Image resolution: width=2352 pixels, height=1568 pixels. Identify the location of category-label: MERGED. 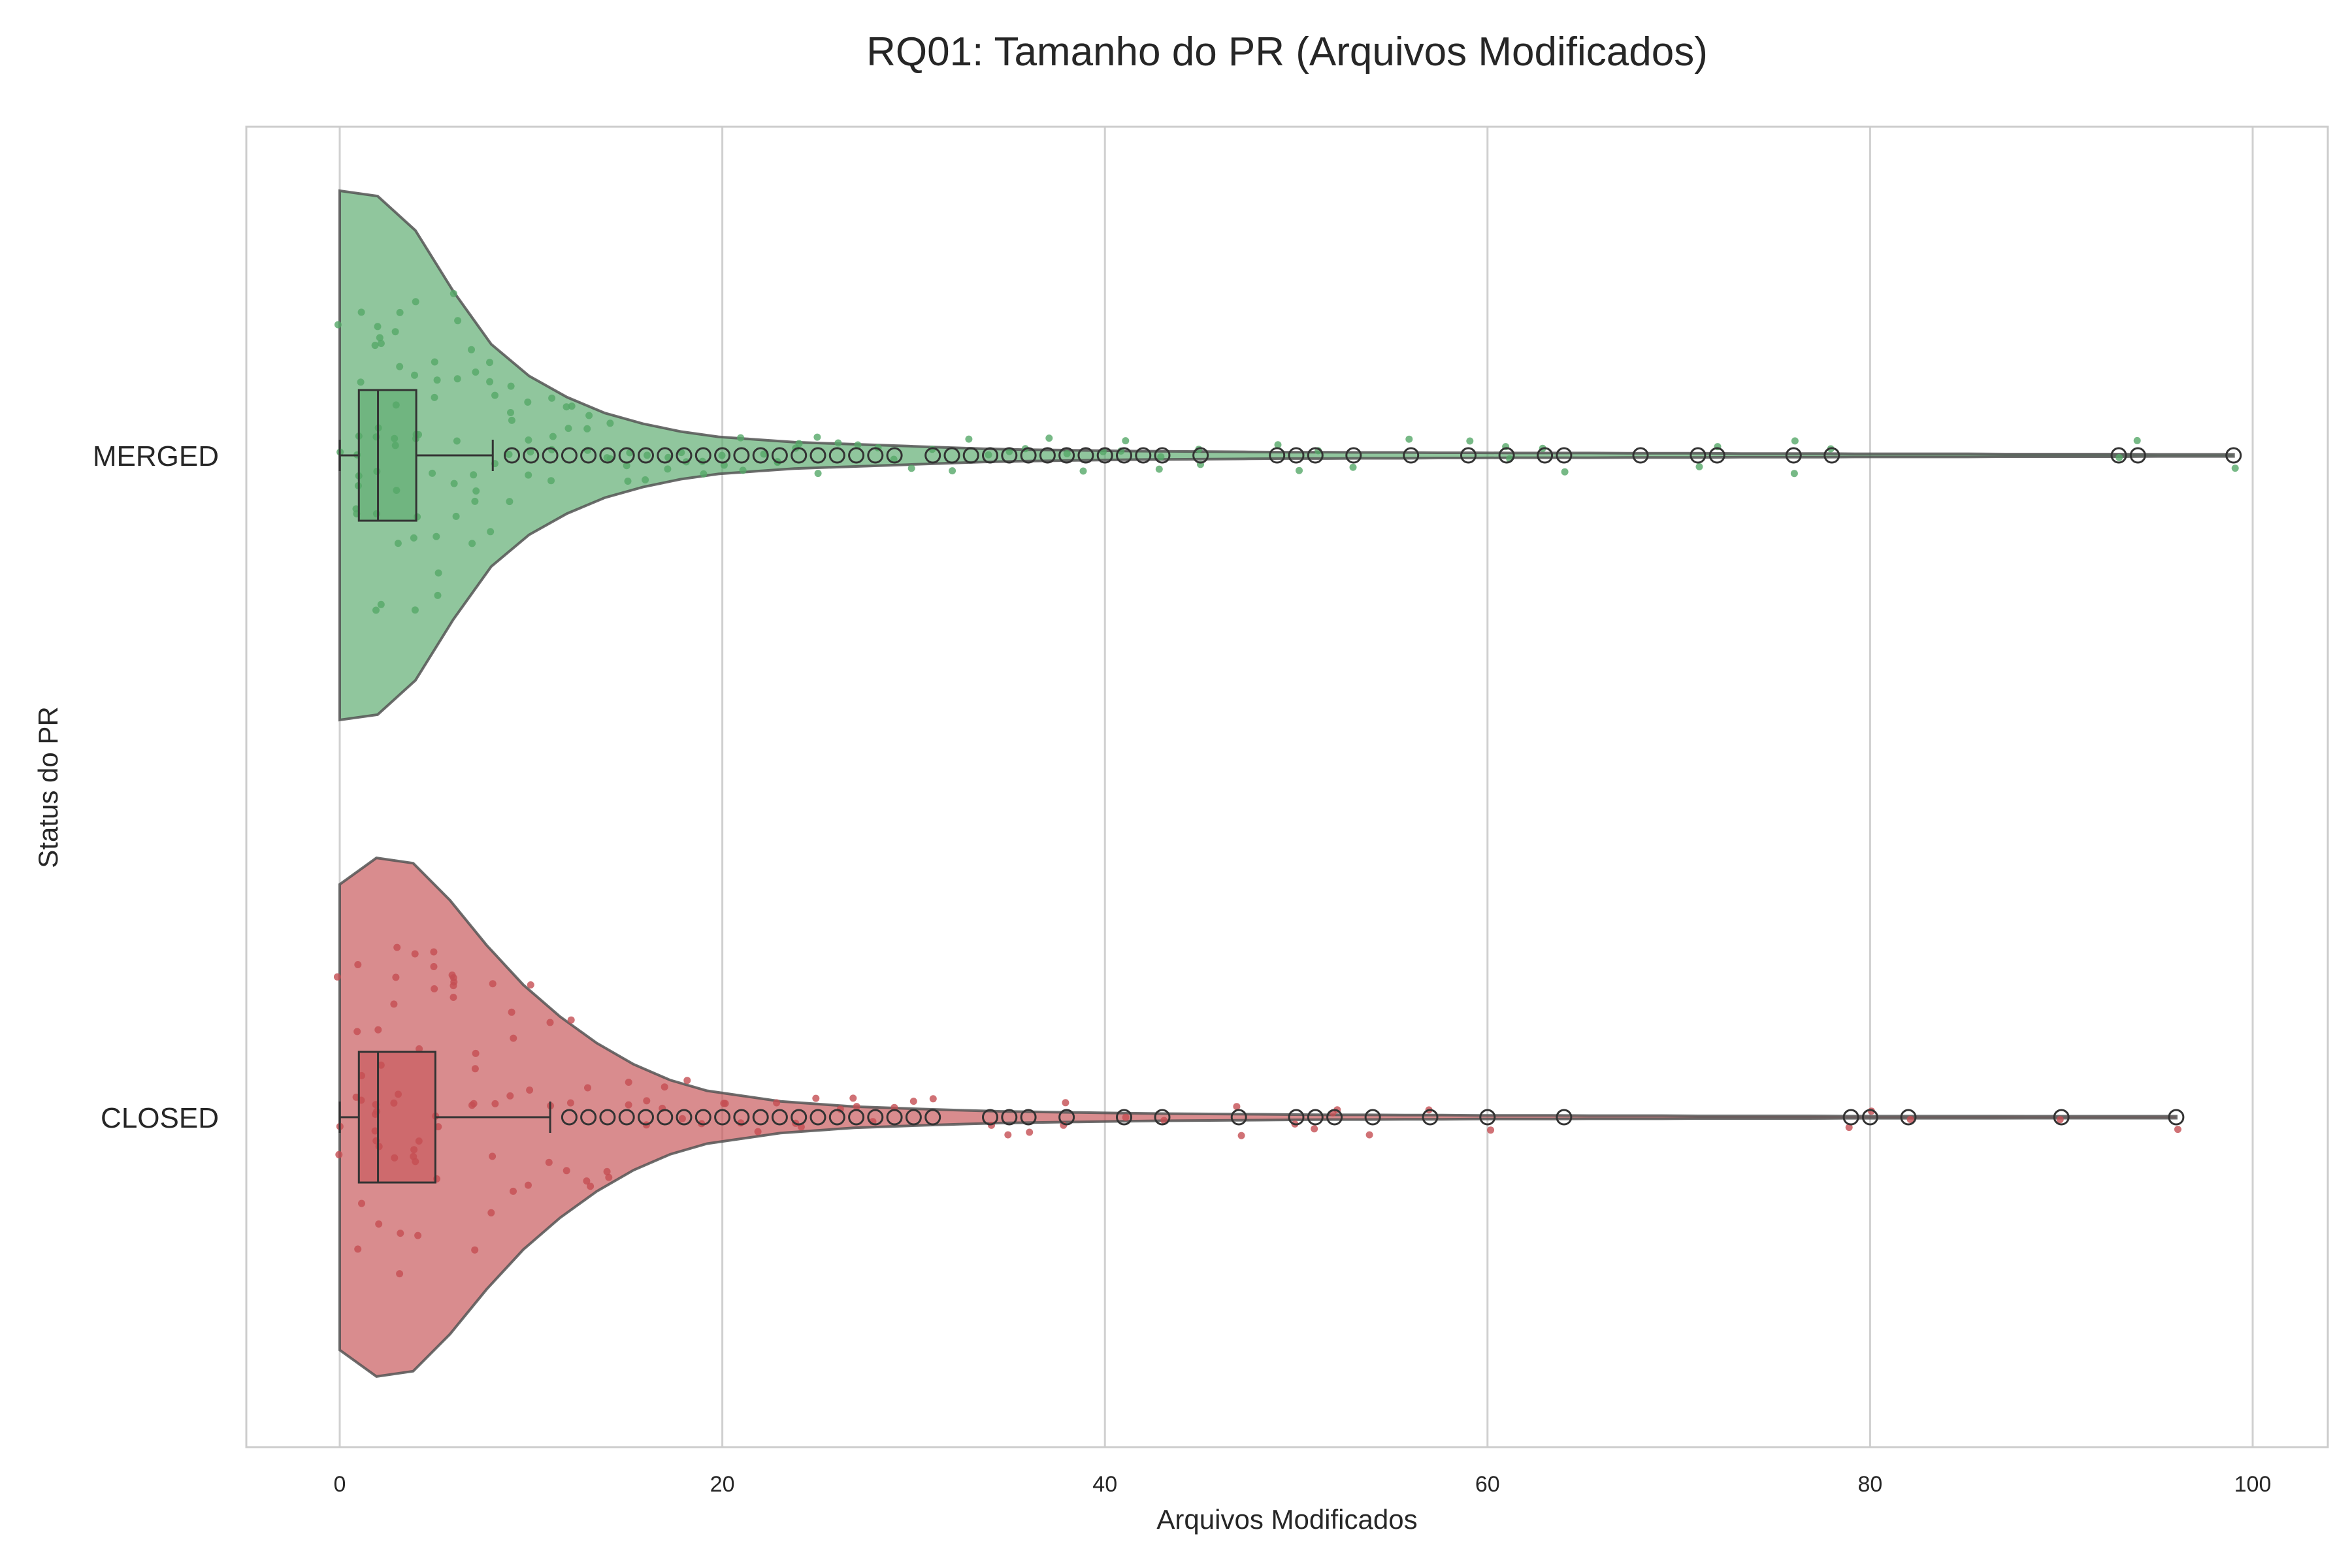
(156, 456).